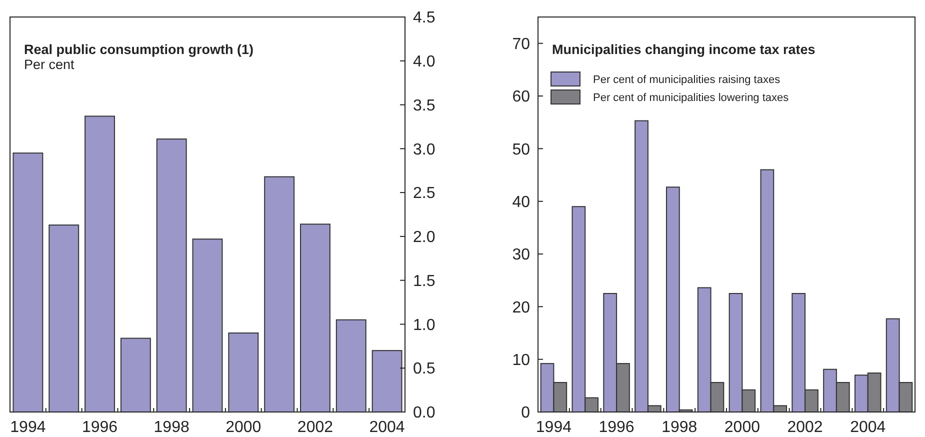  Describe the element at coordinates (424, 193) in the screenshot. I see `y-tick-label: 2.5` at that location.